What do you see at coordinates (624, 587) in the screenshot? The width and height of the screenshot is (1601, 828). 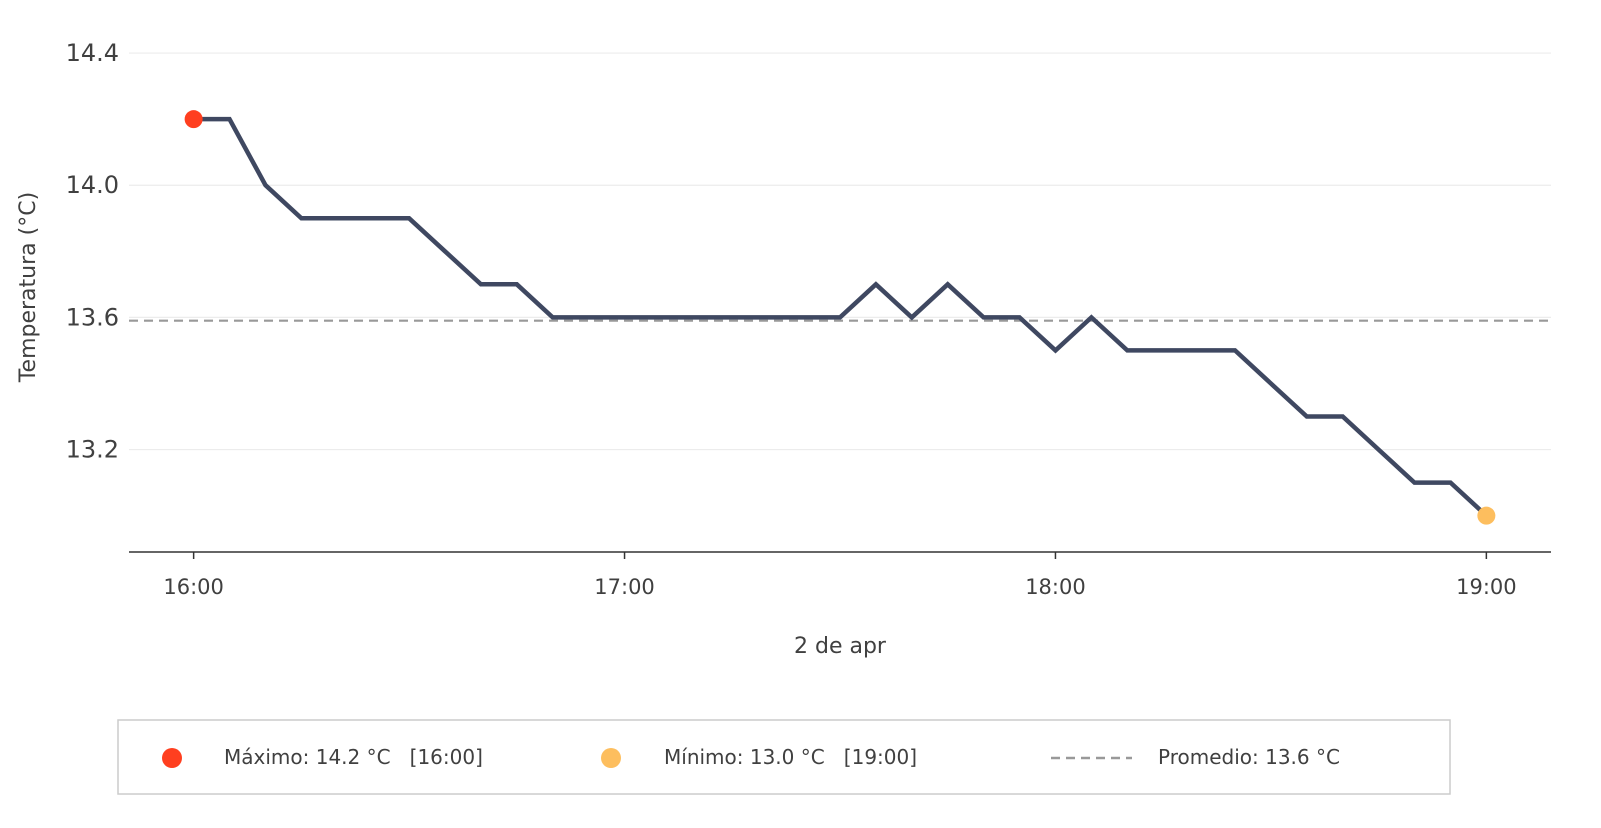 I see `x-tick-label: 17:00` at bounding box center [624, 587].